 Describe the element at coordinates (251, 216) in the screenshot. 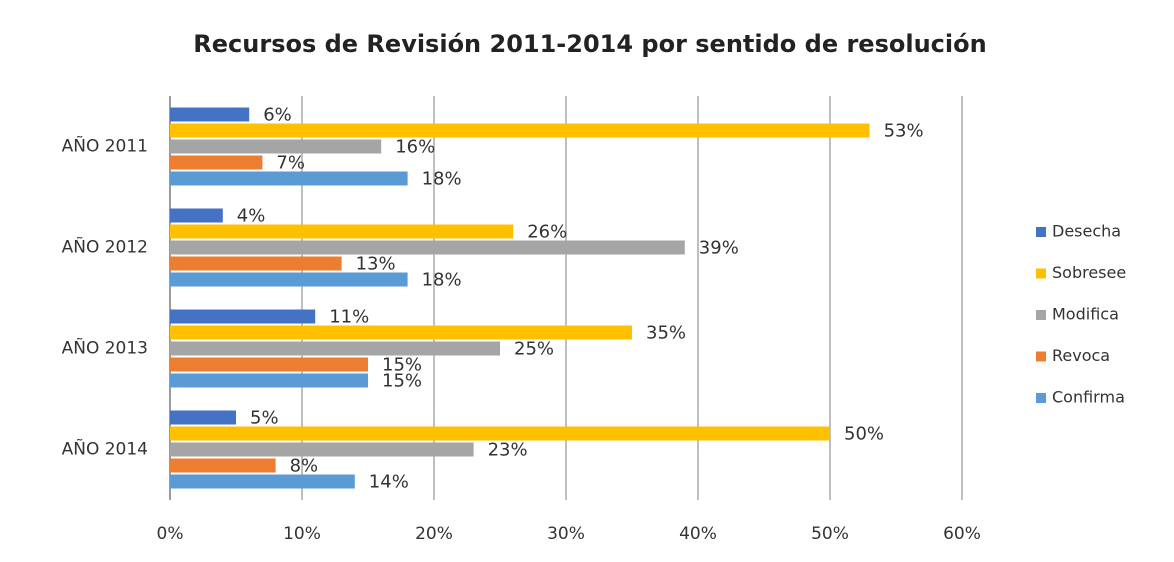

I see `data-label: 4%` at that location.